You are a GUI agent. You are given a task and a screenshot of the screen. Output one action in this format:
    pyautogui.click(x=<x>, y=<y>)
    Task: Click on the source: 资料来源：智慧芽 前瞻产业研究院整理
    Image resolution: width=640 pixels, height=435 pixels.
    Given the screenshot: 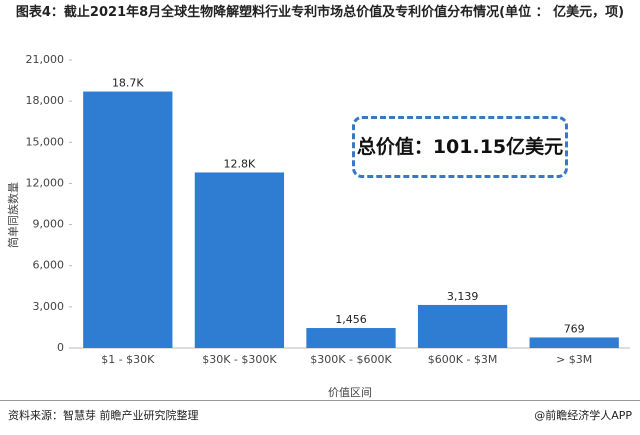 What is the action you would take?
    pyautogui.click(x=103, y=415)
    